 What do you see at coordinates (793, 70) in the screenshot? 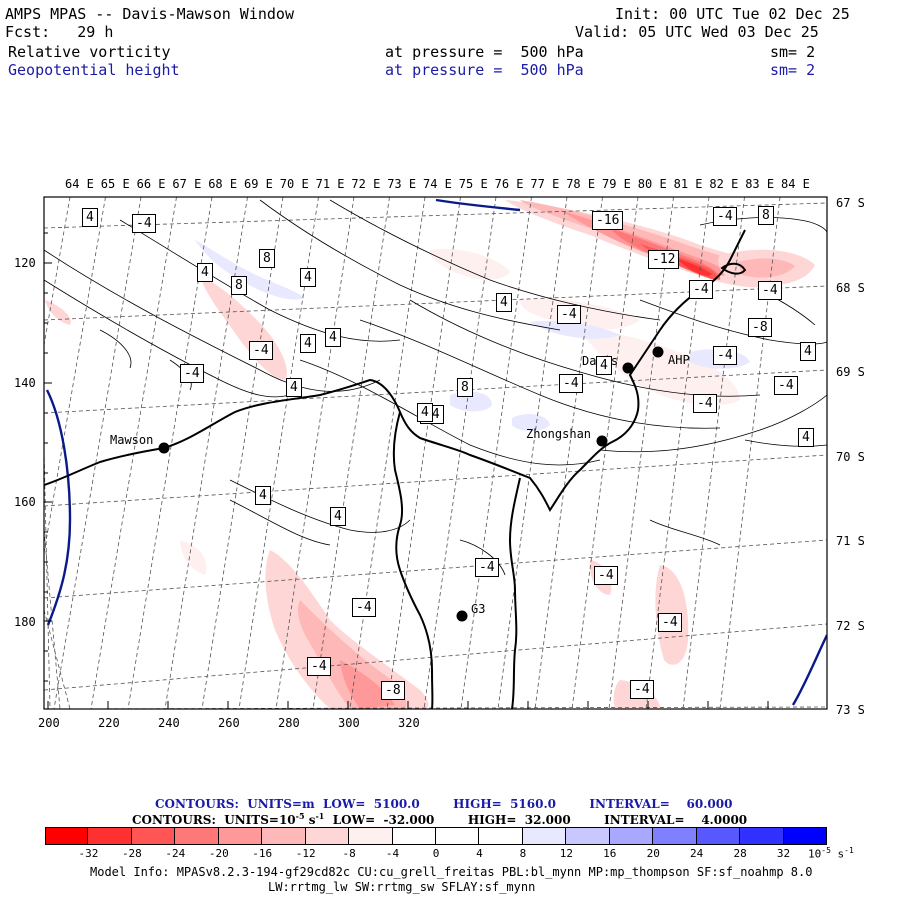
I see `field2-smoothing: sm= 2` at bounding box center [793, 70].